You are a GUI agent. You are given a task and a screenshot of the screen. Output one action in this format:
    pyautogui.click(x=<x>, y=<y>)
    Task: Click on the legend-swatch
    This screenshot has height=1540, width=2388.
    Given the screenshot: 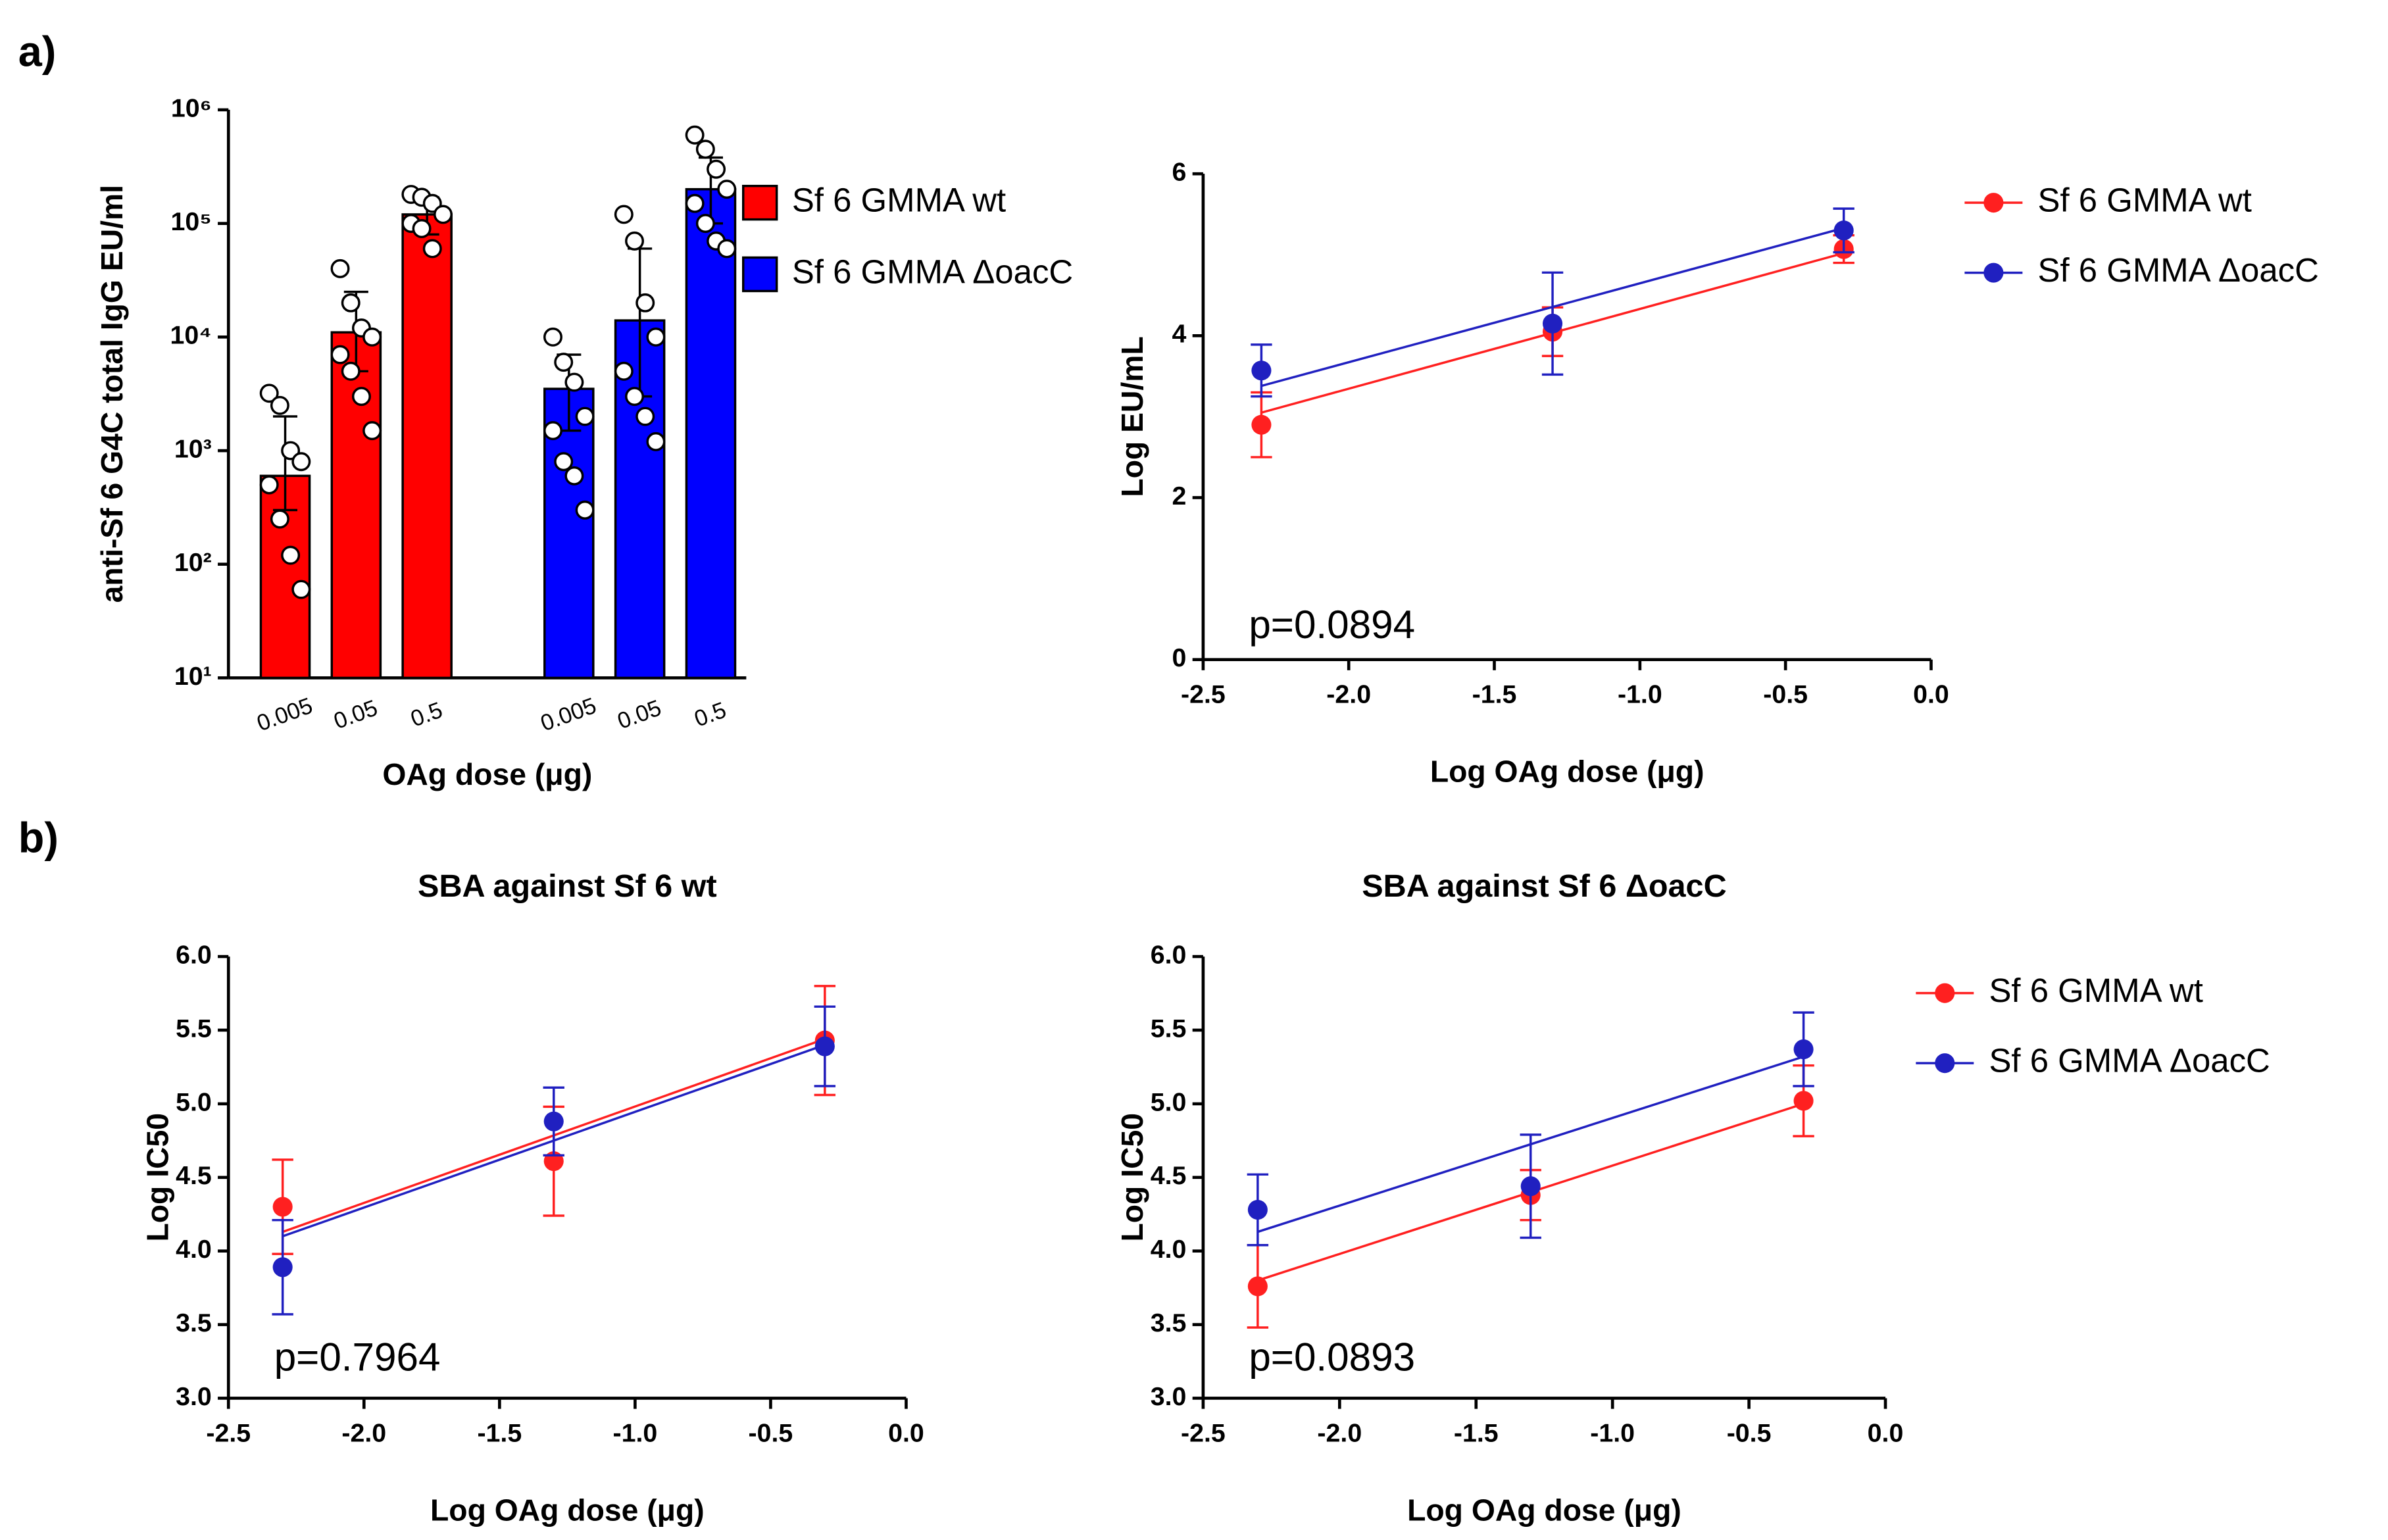 What is the action you would take?
    pyautogui.click(x=760, y=202)
    